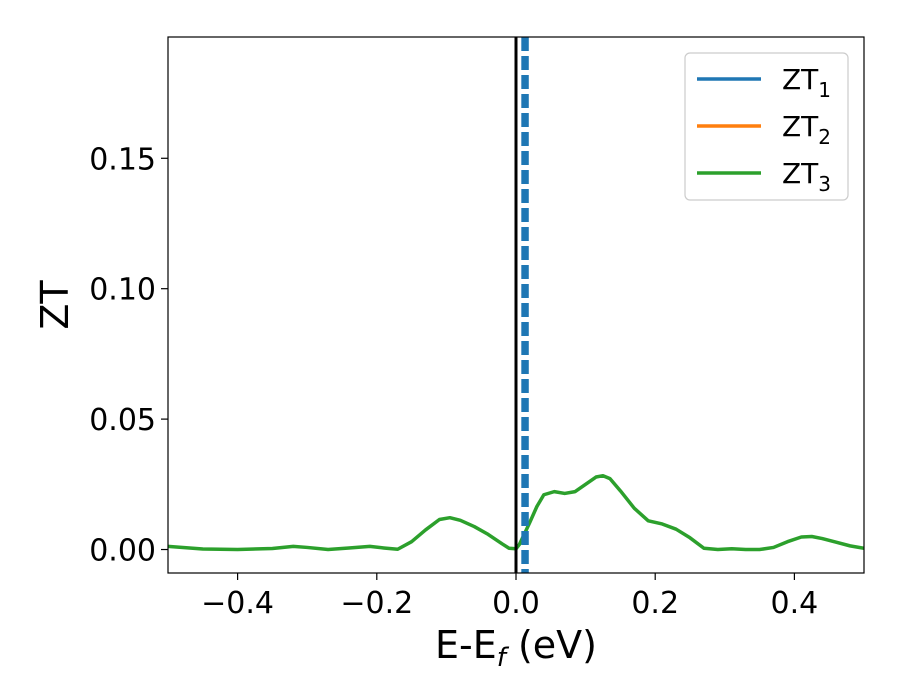 This screenshot has height=700, width=900. Describe the element at coordinates (521, 305) in the screenshot. I see `reference-lines` at that location.